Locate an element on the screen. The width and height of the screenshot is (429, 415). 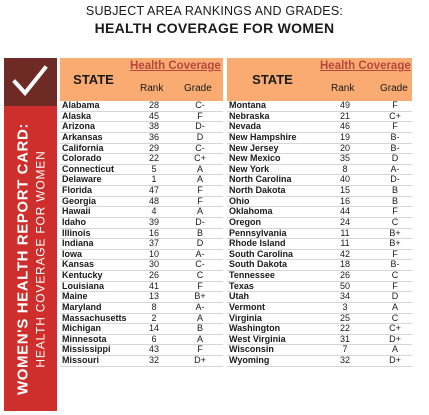
state-name: Massachusetts is located at coordinates (94, 317).